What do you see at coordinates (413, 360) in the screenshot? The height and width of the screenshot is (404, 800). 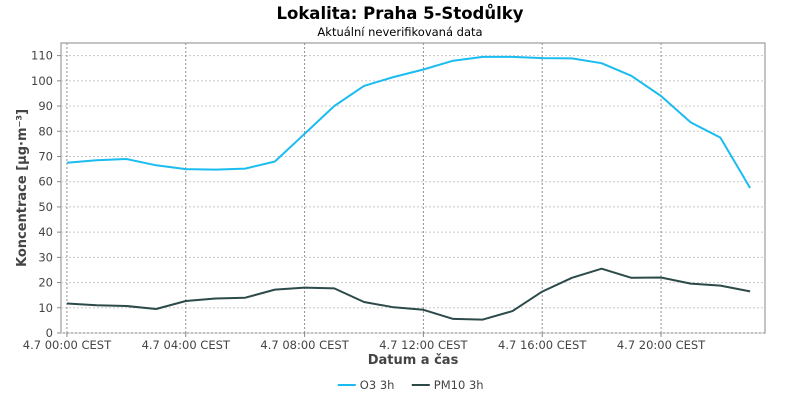 I see `x-axis-label: Datum a čas` at bounding box center [413, 360].